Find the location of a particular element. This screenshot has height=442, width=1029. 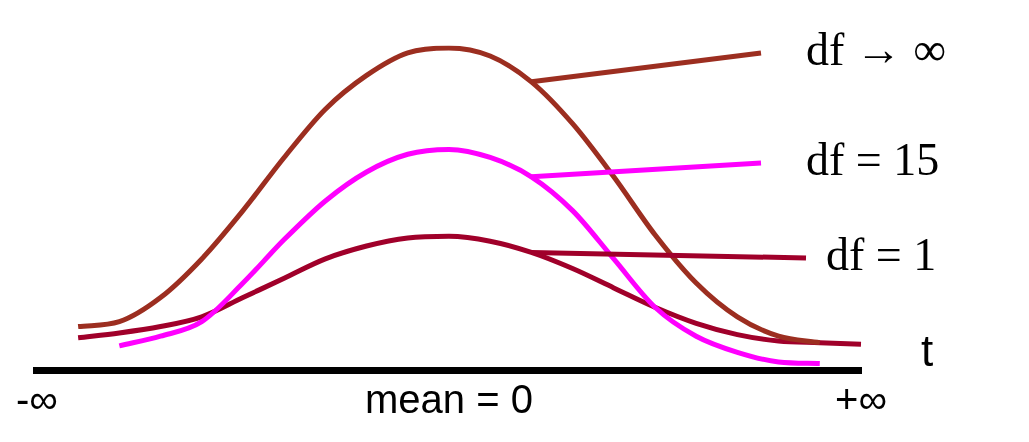

legend-label: df → ∞ is located at coordinates (876, 50).